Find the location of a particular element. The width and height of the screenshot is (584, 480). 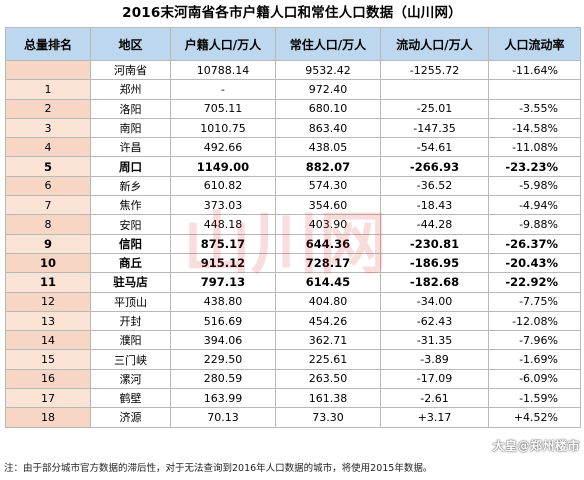

cell-rate: -5.98% is located at coordinates (534, 186).